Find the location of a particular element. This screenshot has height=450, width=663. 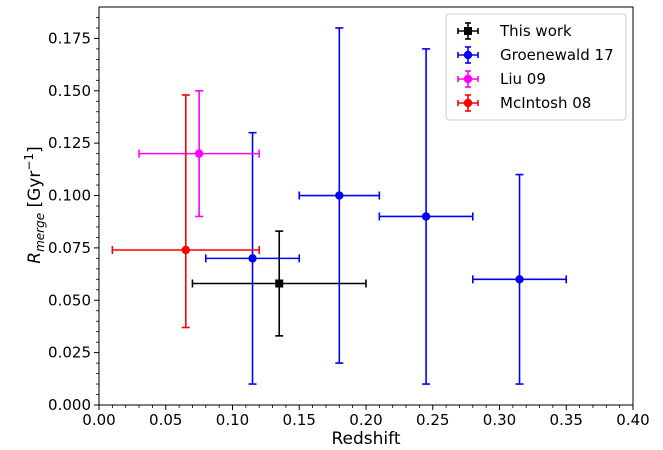

legend-entry-0: This work is located at coordinates (514, 31).